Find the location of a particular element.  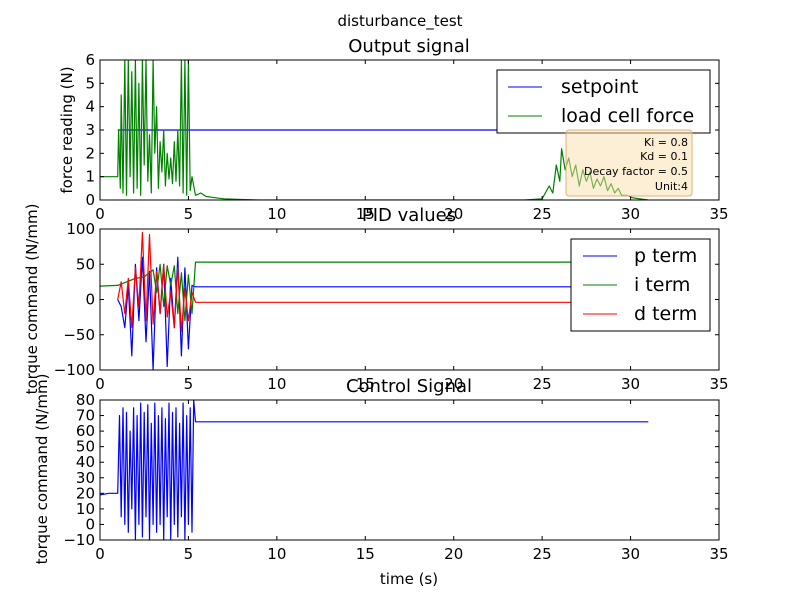

series-line-d-term is located at coordinates (383, 281).